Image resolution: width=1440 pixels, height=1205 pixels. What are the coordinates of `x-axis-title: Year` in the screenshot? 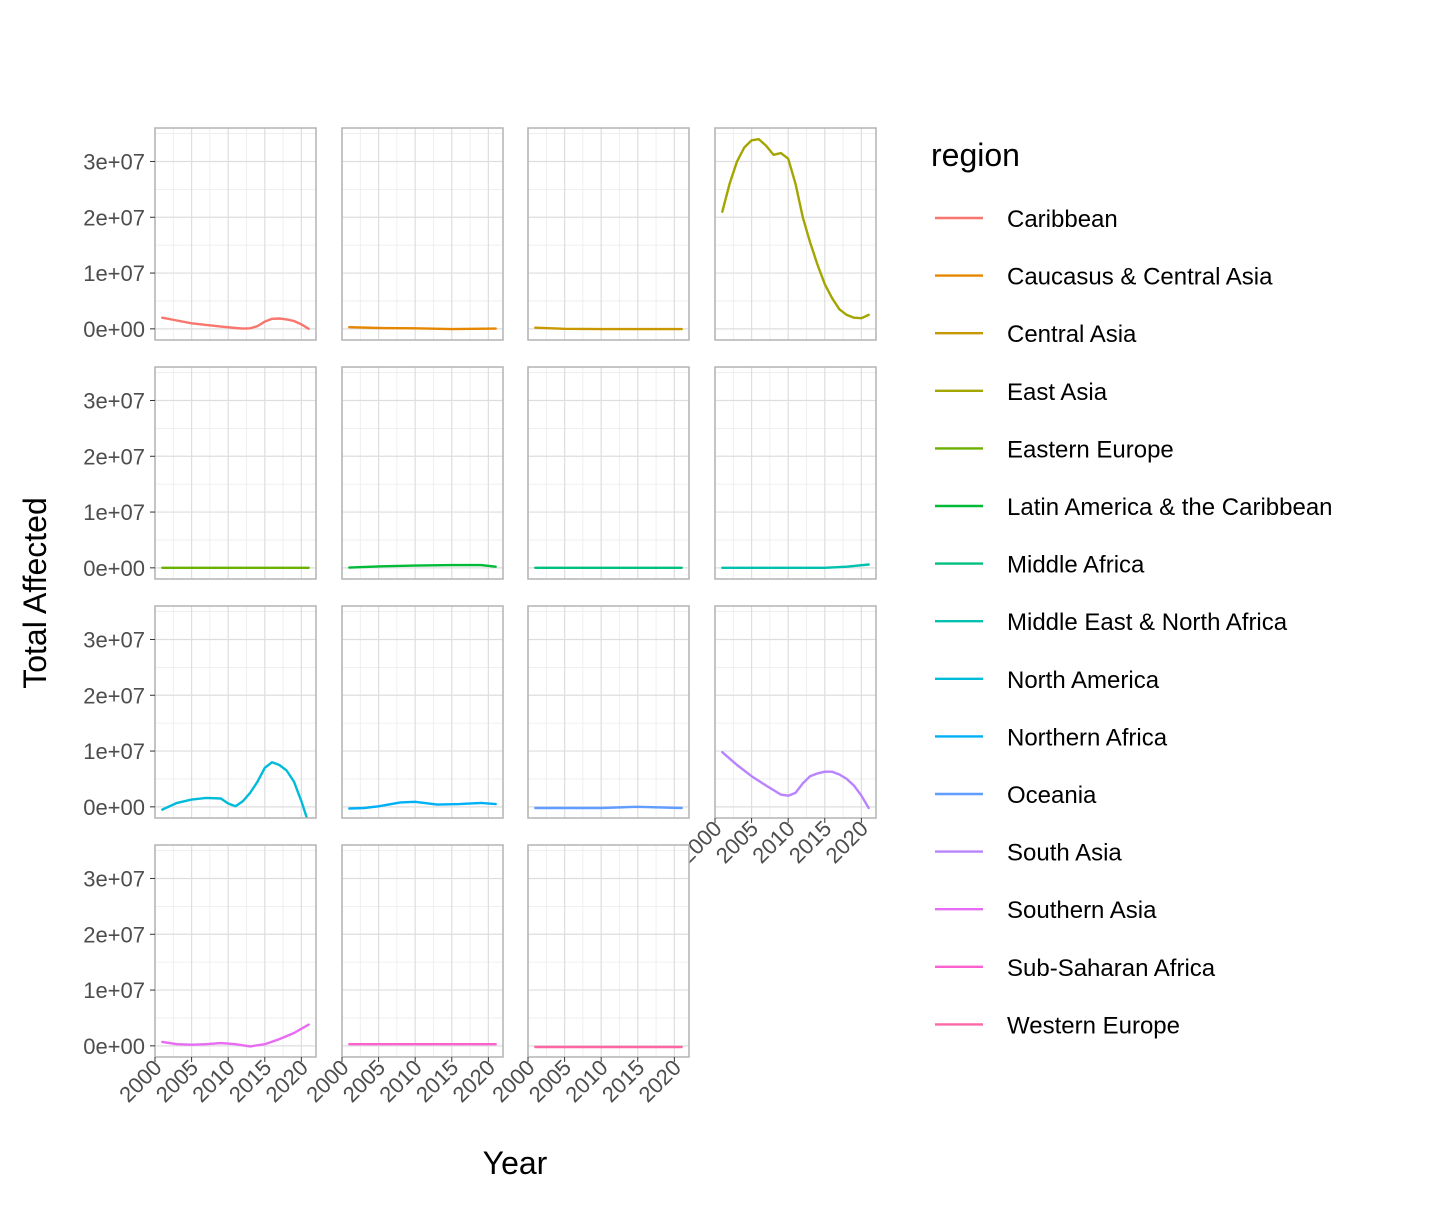 It's located at (515, 1163).